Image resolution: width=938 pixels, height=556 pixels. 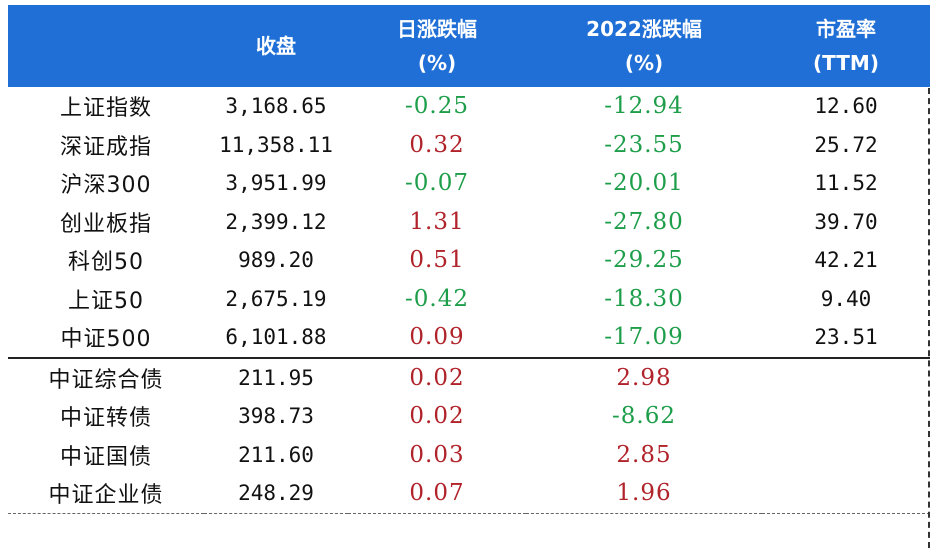 I want to click on index-name-cell: 上证50, so click(x=106, y=301).